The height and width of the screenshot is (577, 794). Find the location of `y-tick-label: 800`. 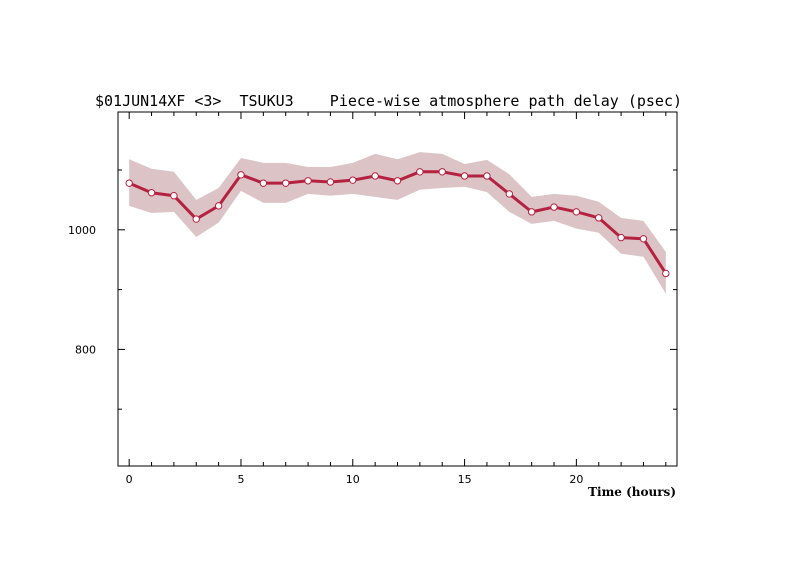

y-tick-label: 800 is located at coordinates (85, 349).